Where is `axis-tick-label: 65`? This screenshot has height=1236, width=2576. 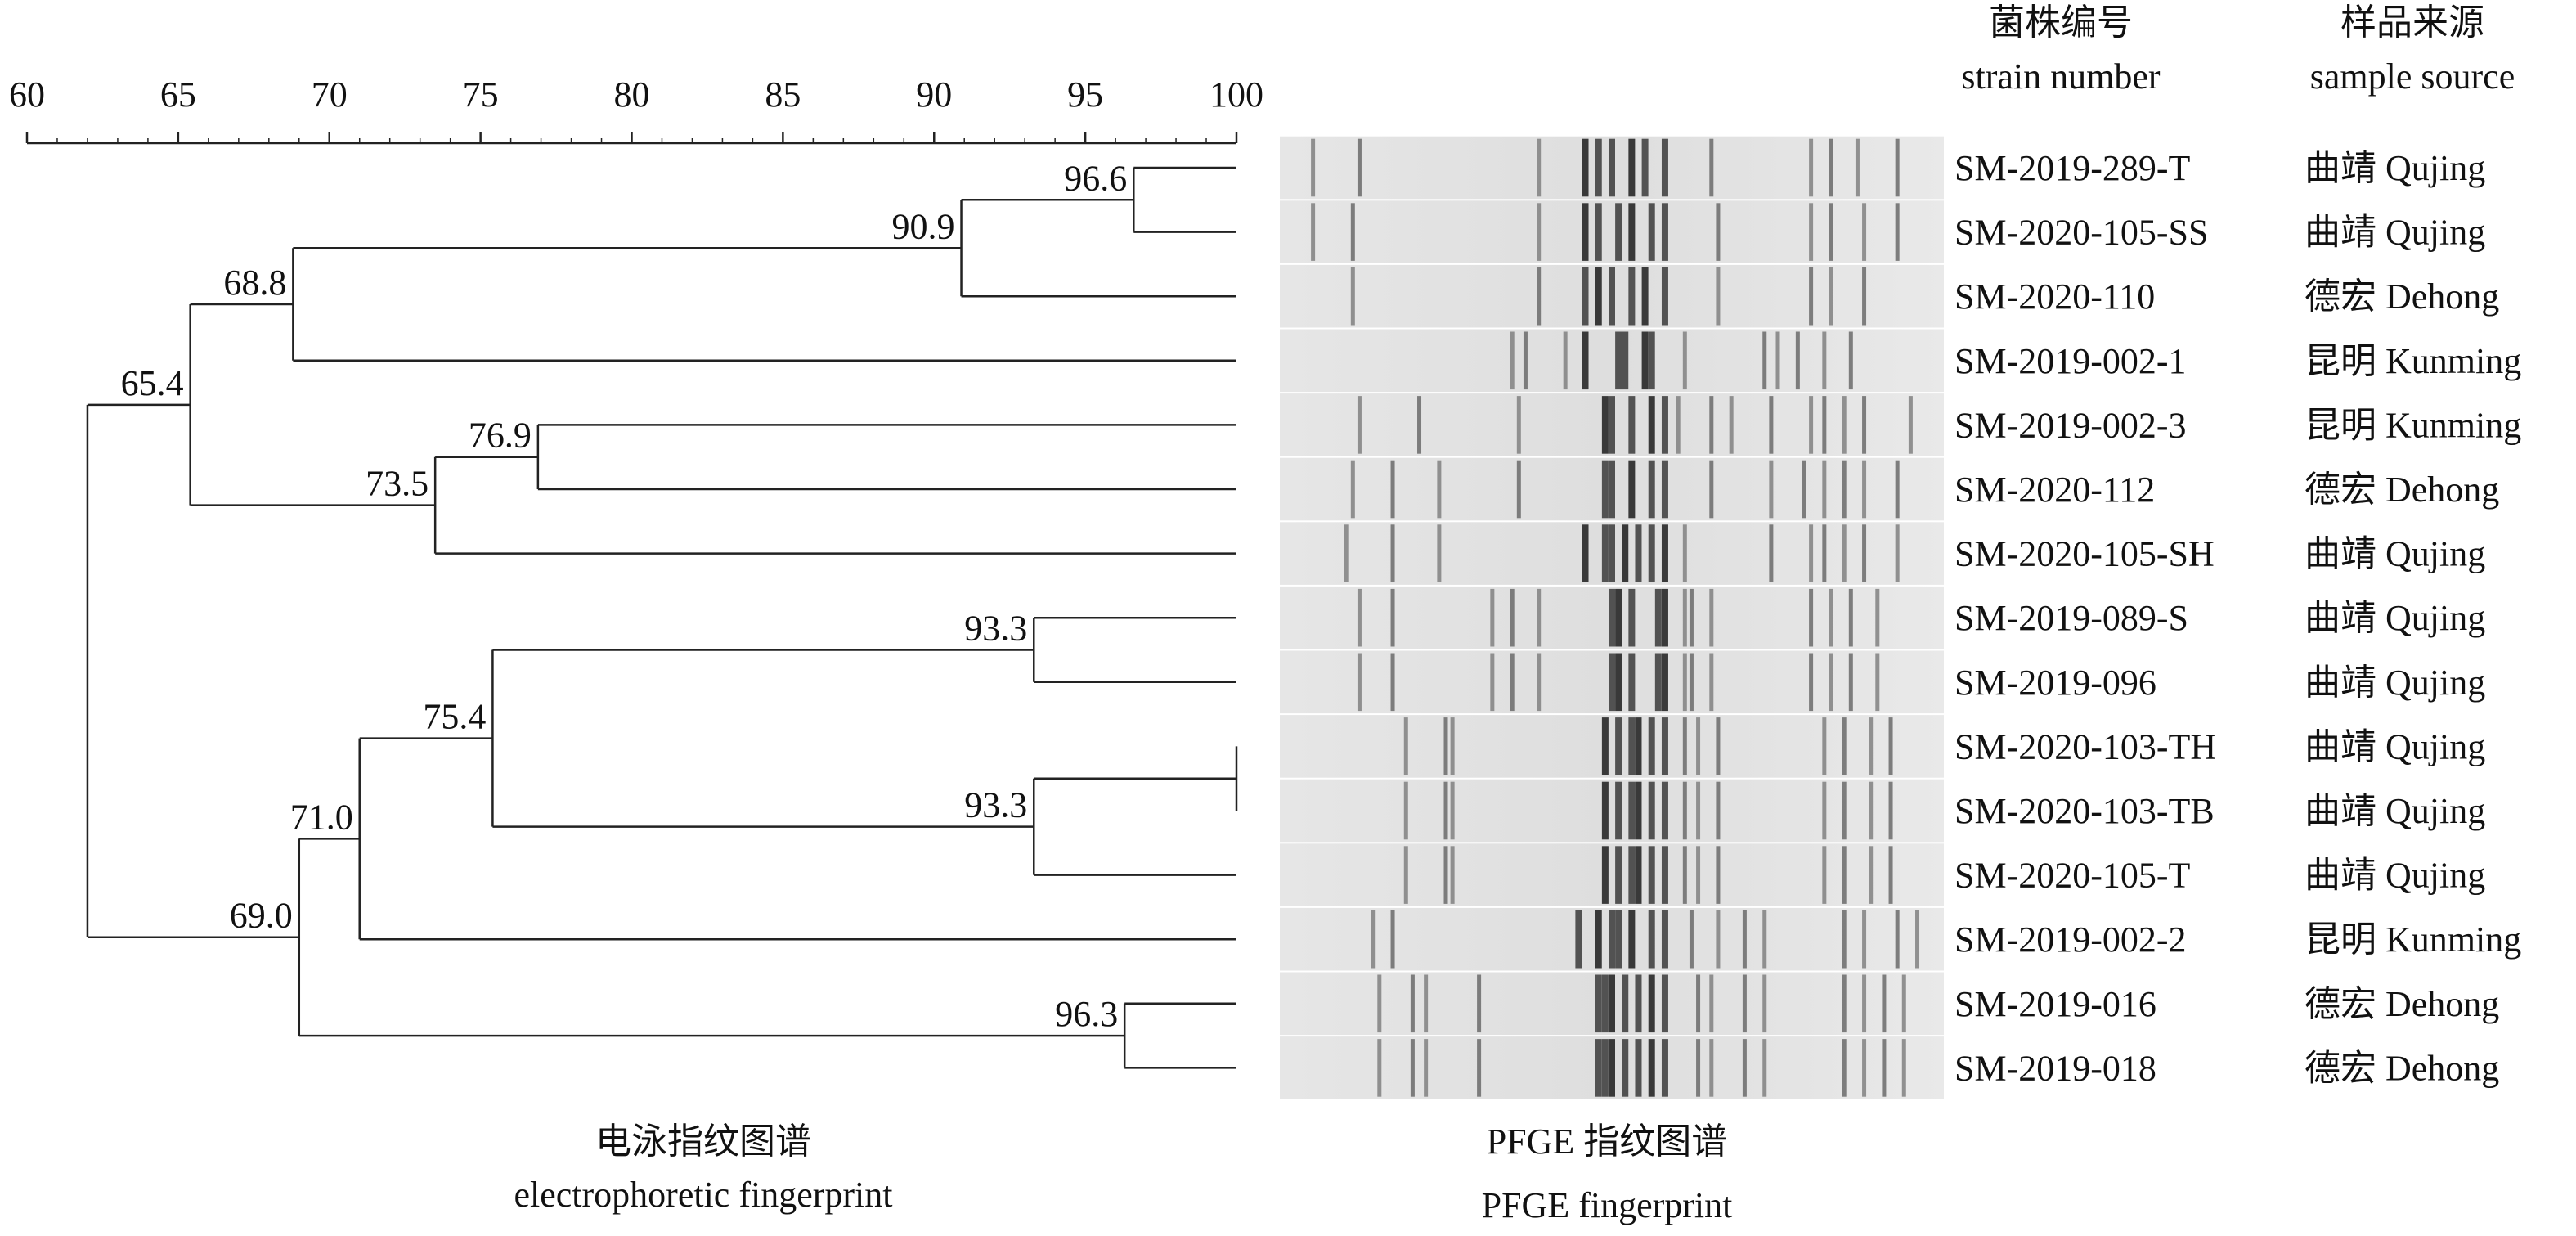 axis-tick-label: 65 is located at coordinates (178, 94).